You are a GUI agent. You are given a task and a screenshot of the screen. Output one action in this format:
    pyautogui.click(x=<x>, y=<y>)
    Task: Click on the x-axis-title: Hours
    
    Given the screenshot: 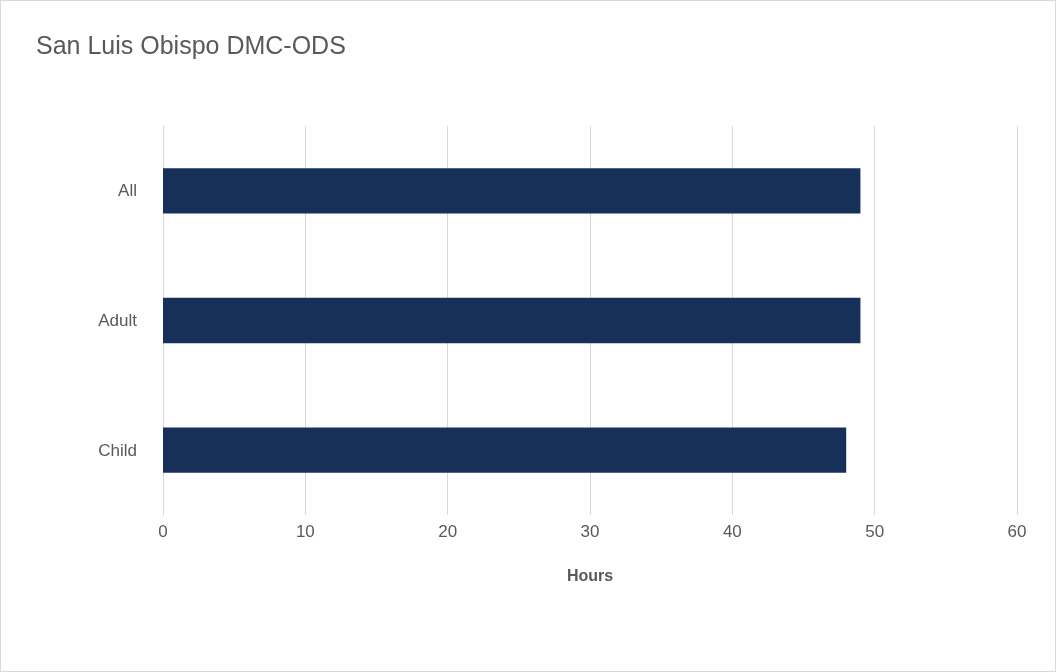 What is the action you would take?
    pyautogui.click(x=590, y=575)
    